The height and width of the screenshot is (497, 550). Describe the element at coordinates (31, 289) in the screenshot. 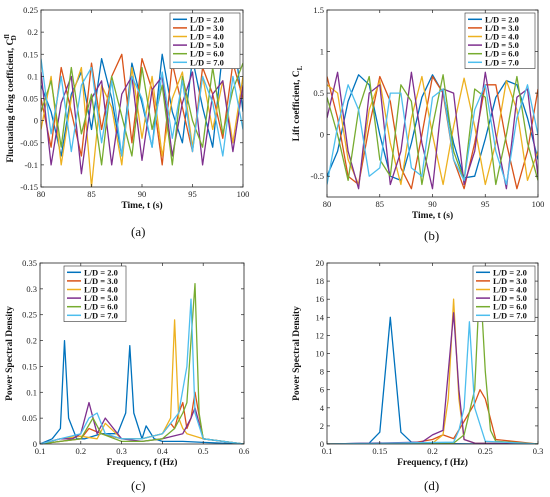

I see `y-tick-label: 0.3` at that location.